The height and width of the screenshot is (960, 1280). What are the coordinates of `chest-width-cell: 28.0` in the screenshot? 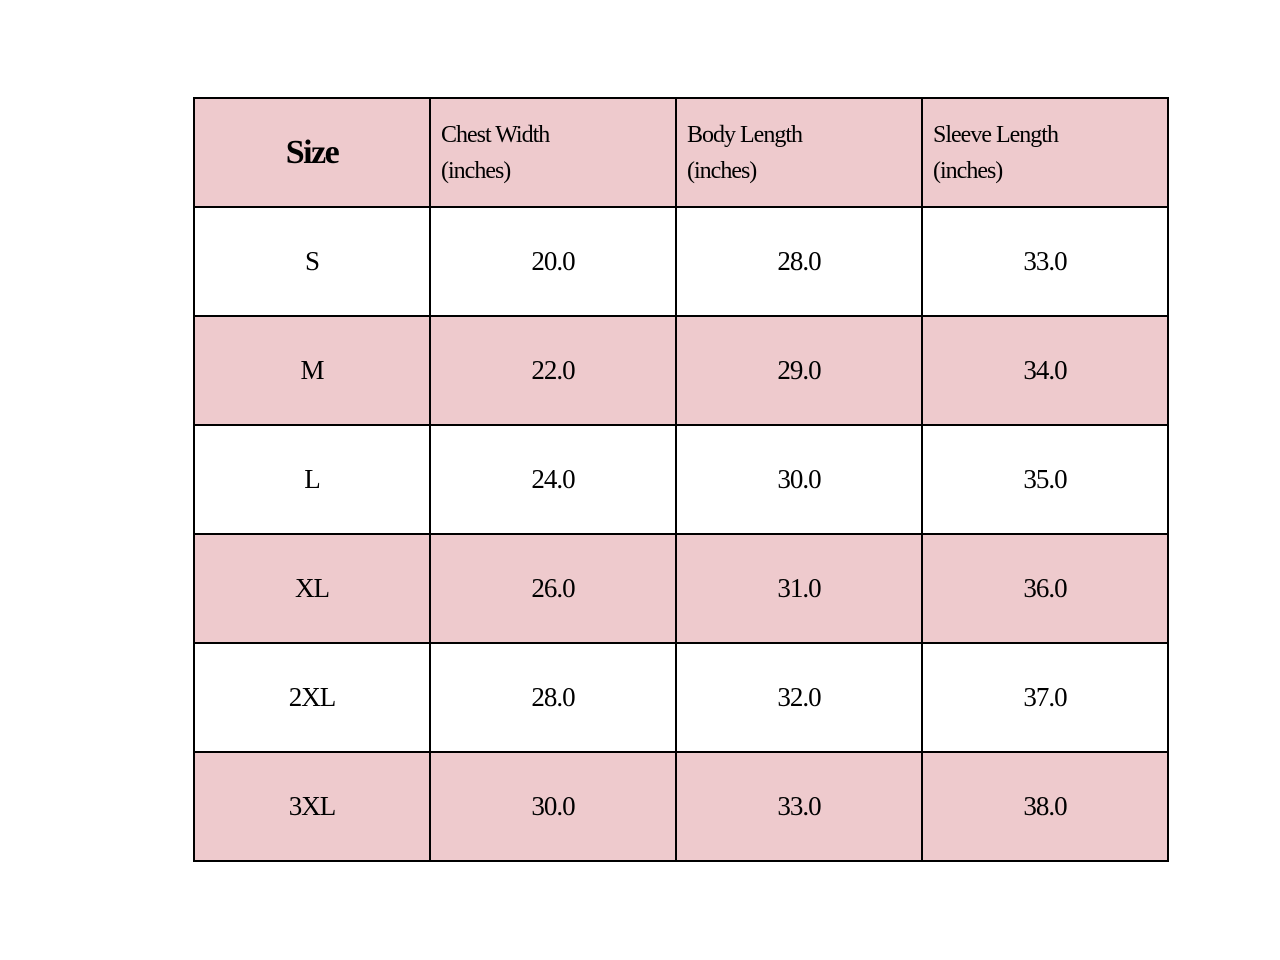 It's located at (553, 697).